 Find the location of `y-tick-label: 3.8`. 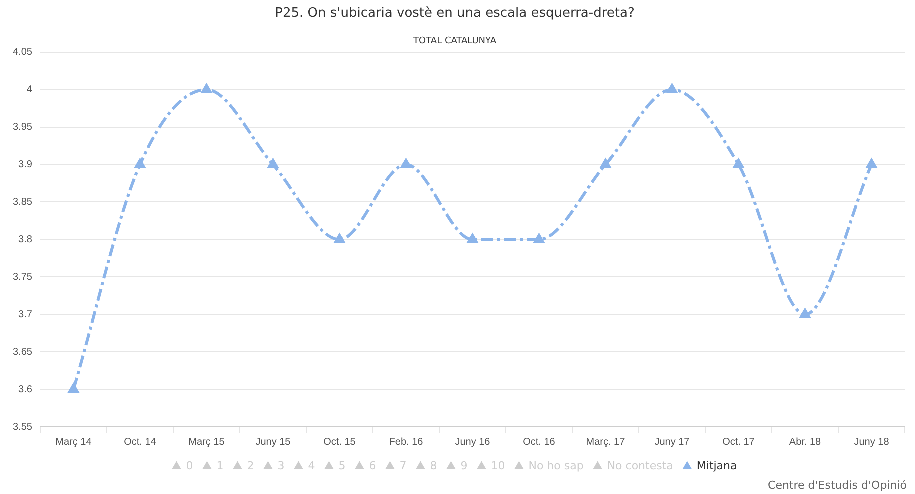

y-tick-label: 3.8 is located at coordinates (25, 240).